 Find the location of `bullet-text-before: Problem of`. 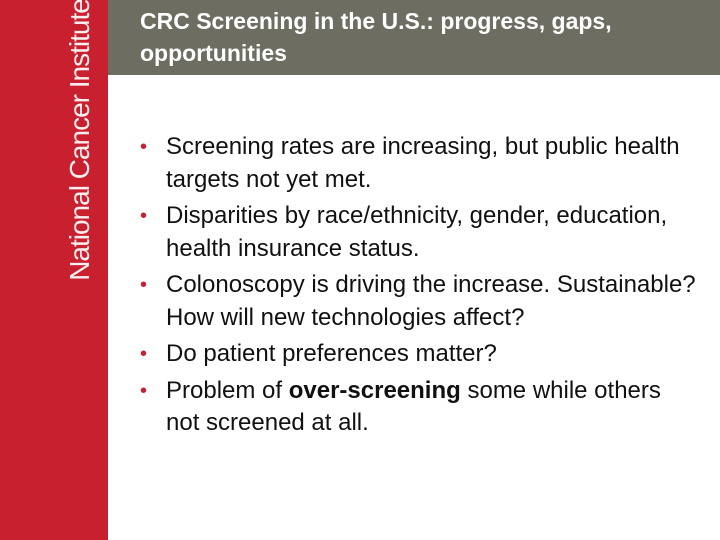

bullet-text-before: Problem of is located at coordinates (227, 390).